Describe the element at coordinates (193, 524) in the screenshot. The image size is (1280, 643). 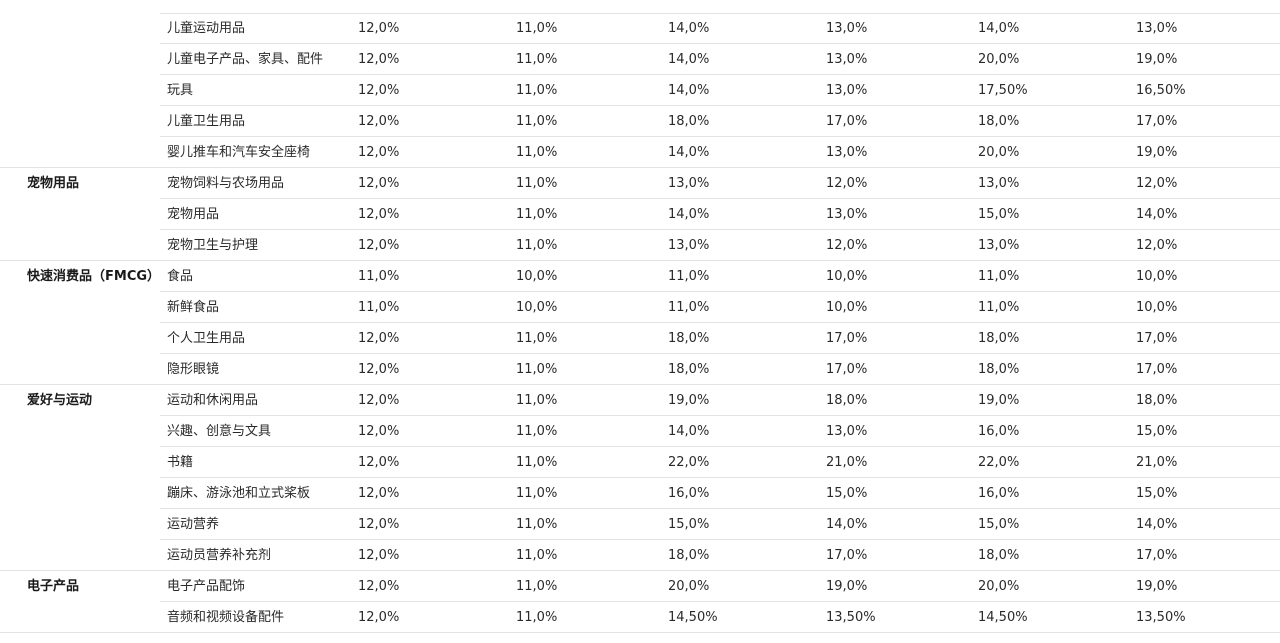
I see `subcategory-cell: 运动营养` at that location.